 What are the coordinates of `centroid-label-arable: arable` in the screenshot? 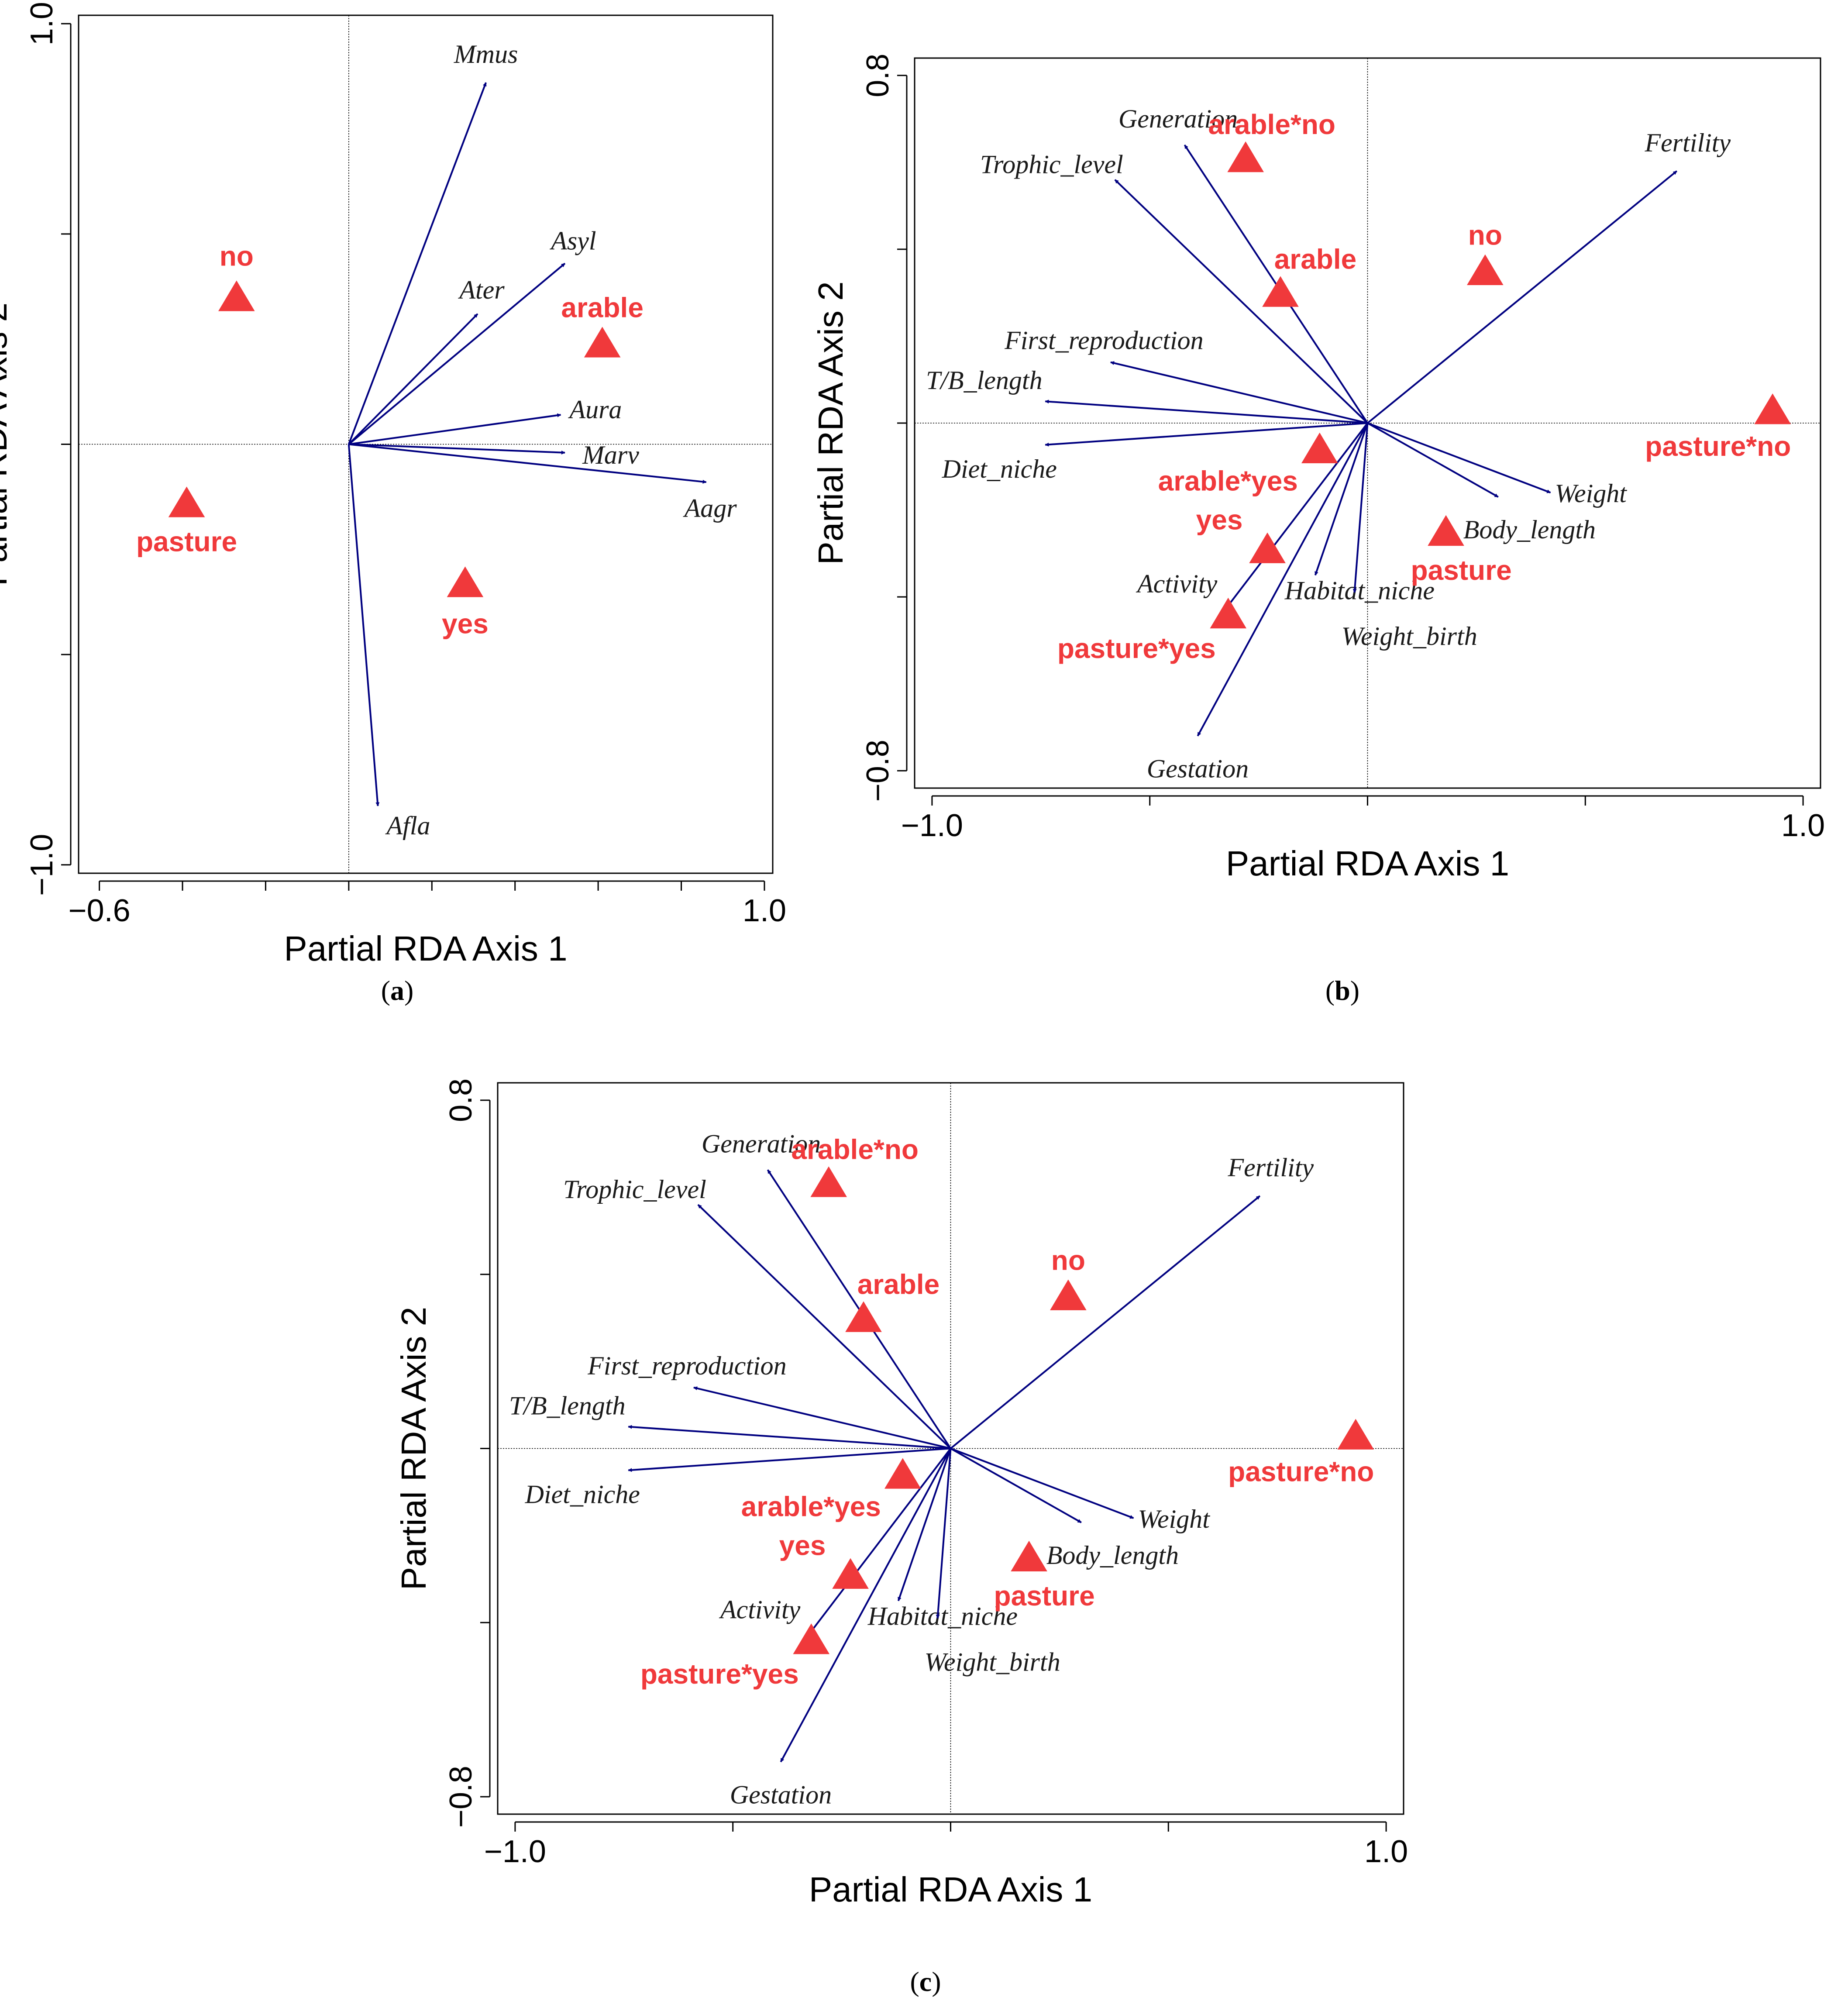 It's located at (899, 1284).